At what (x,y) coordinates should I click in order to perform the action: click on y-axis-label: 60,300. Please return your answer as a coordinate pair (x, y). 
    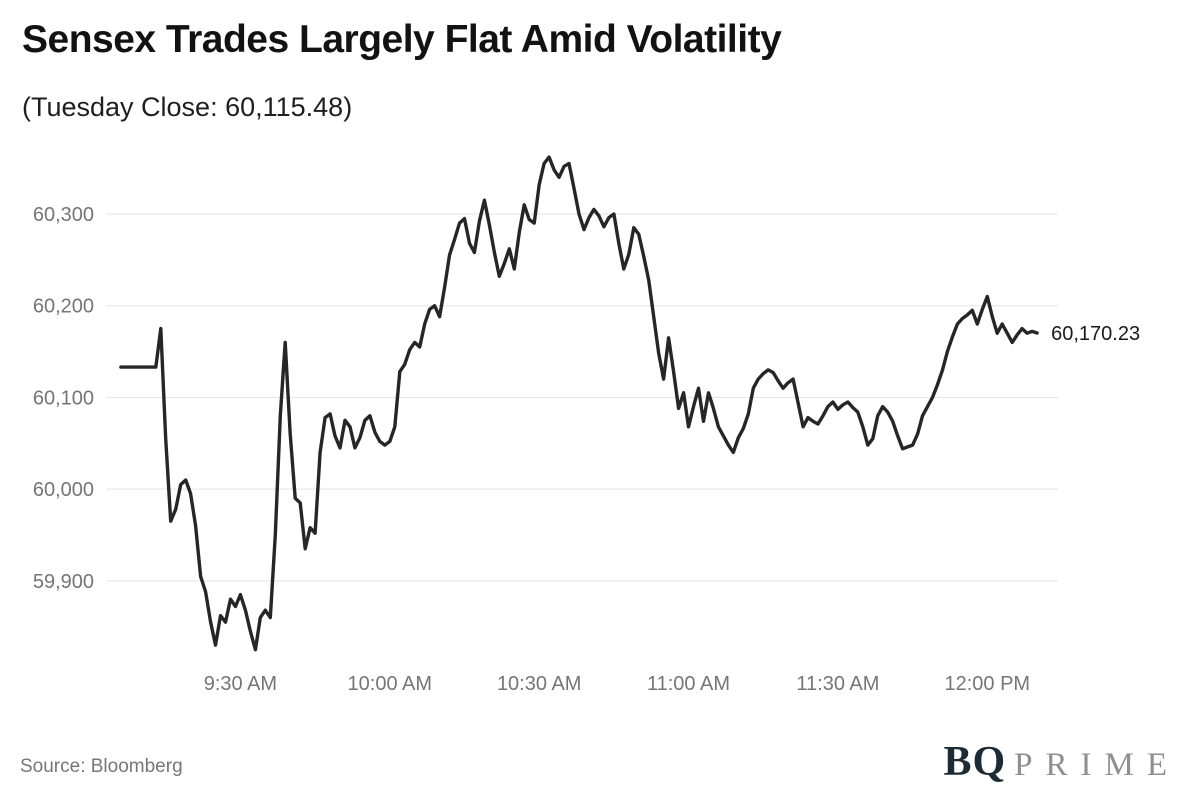
    Looking at the image, I should click on (63, 215).